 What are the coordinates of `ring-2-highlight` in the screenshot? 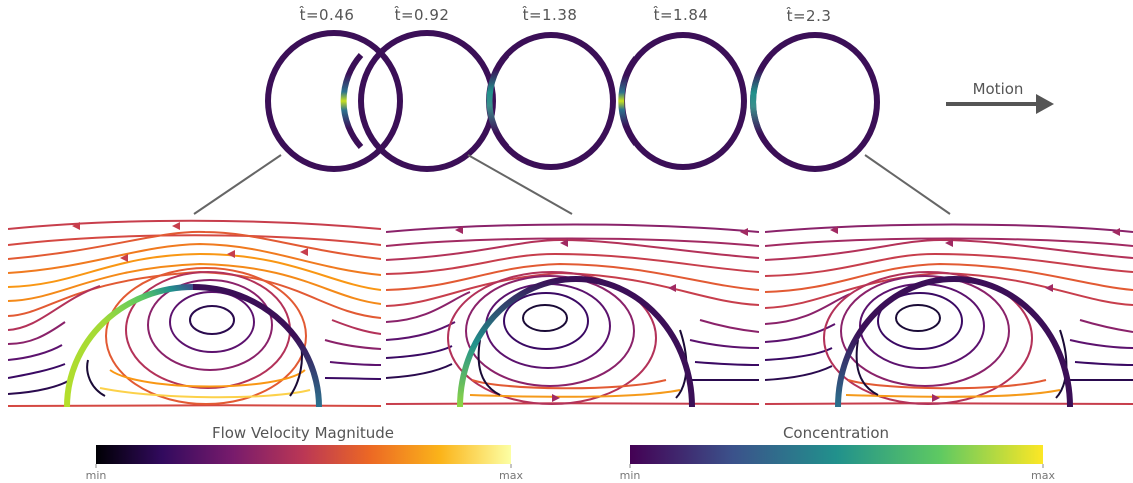 It's located at (352, 101).